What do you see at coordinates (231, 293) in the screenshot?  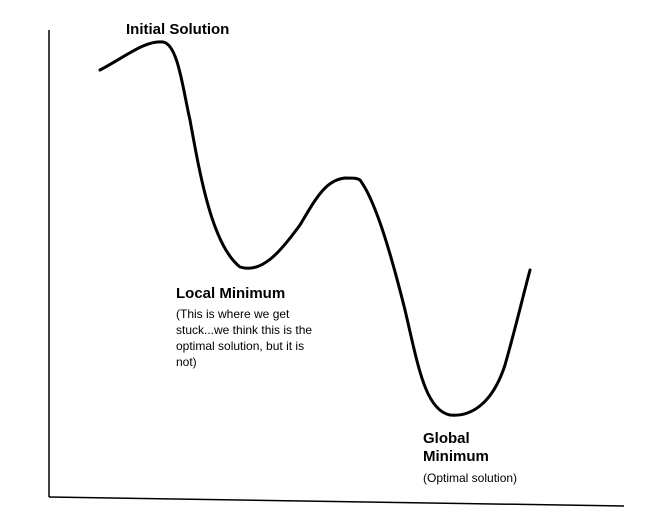 I see `local-minimum-label: Local Minimum` at bounding box center [231, 293].